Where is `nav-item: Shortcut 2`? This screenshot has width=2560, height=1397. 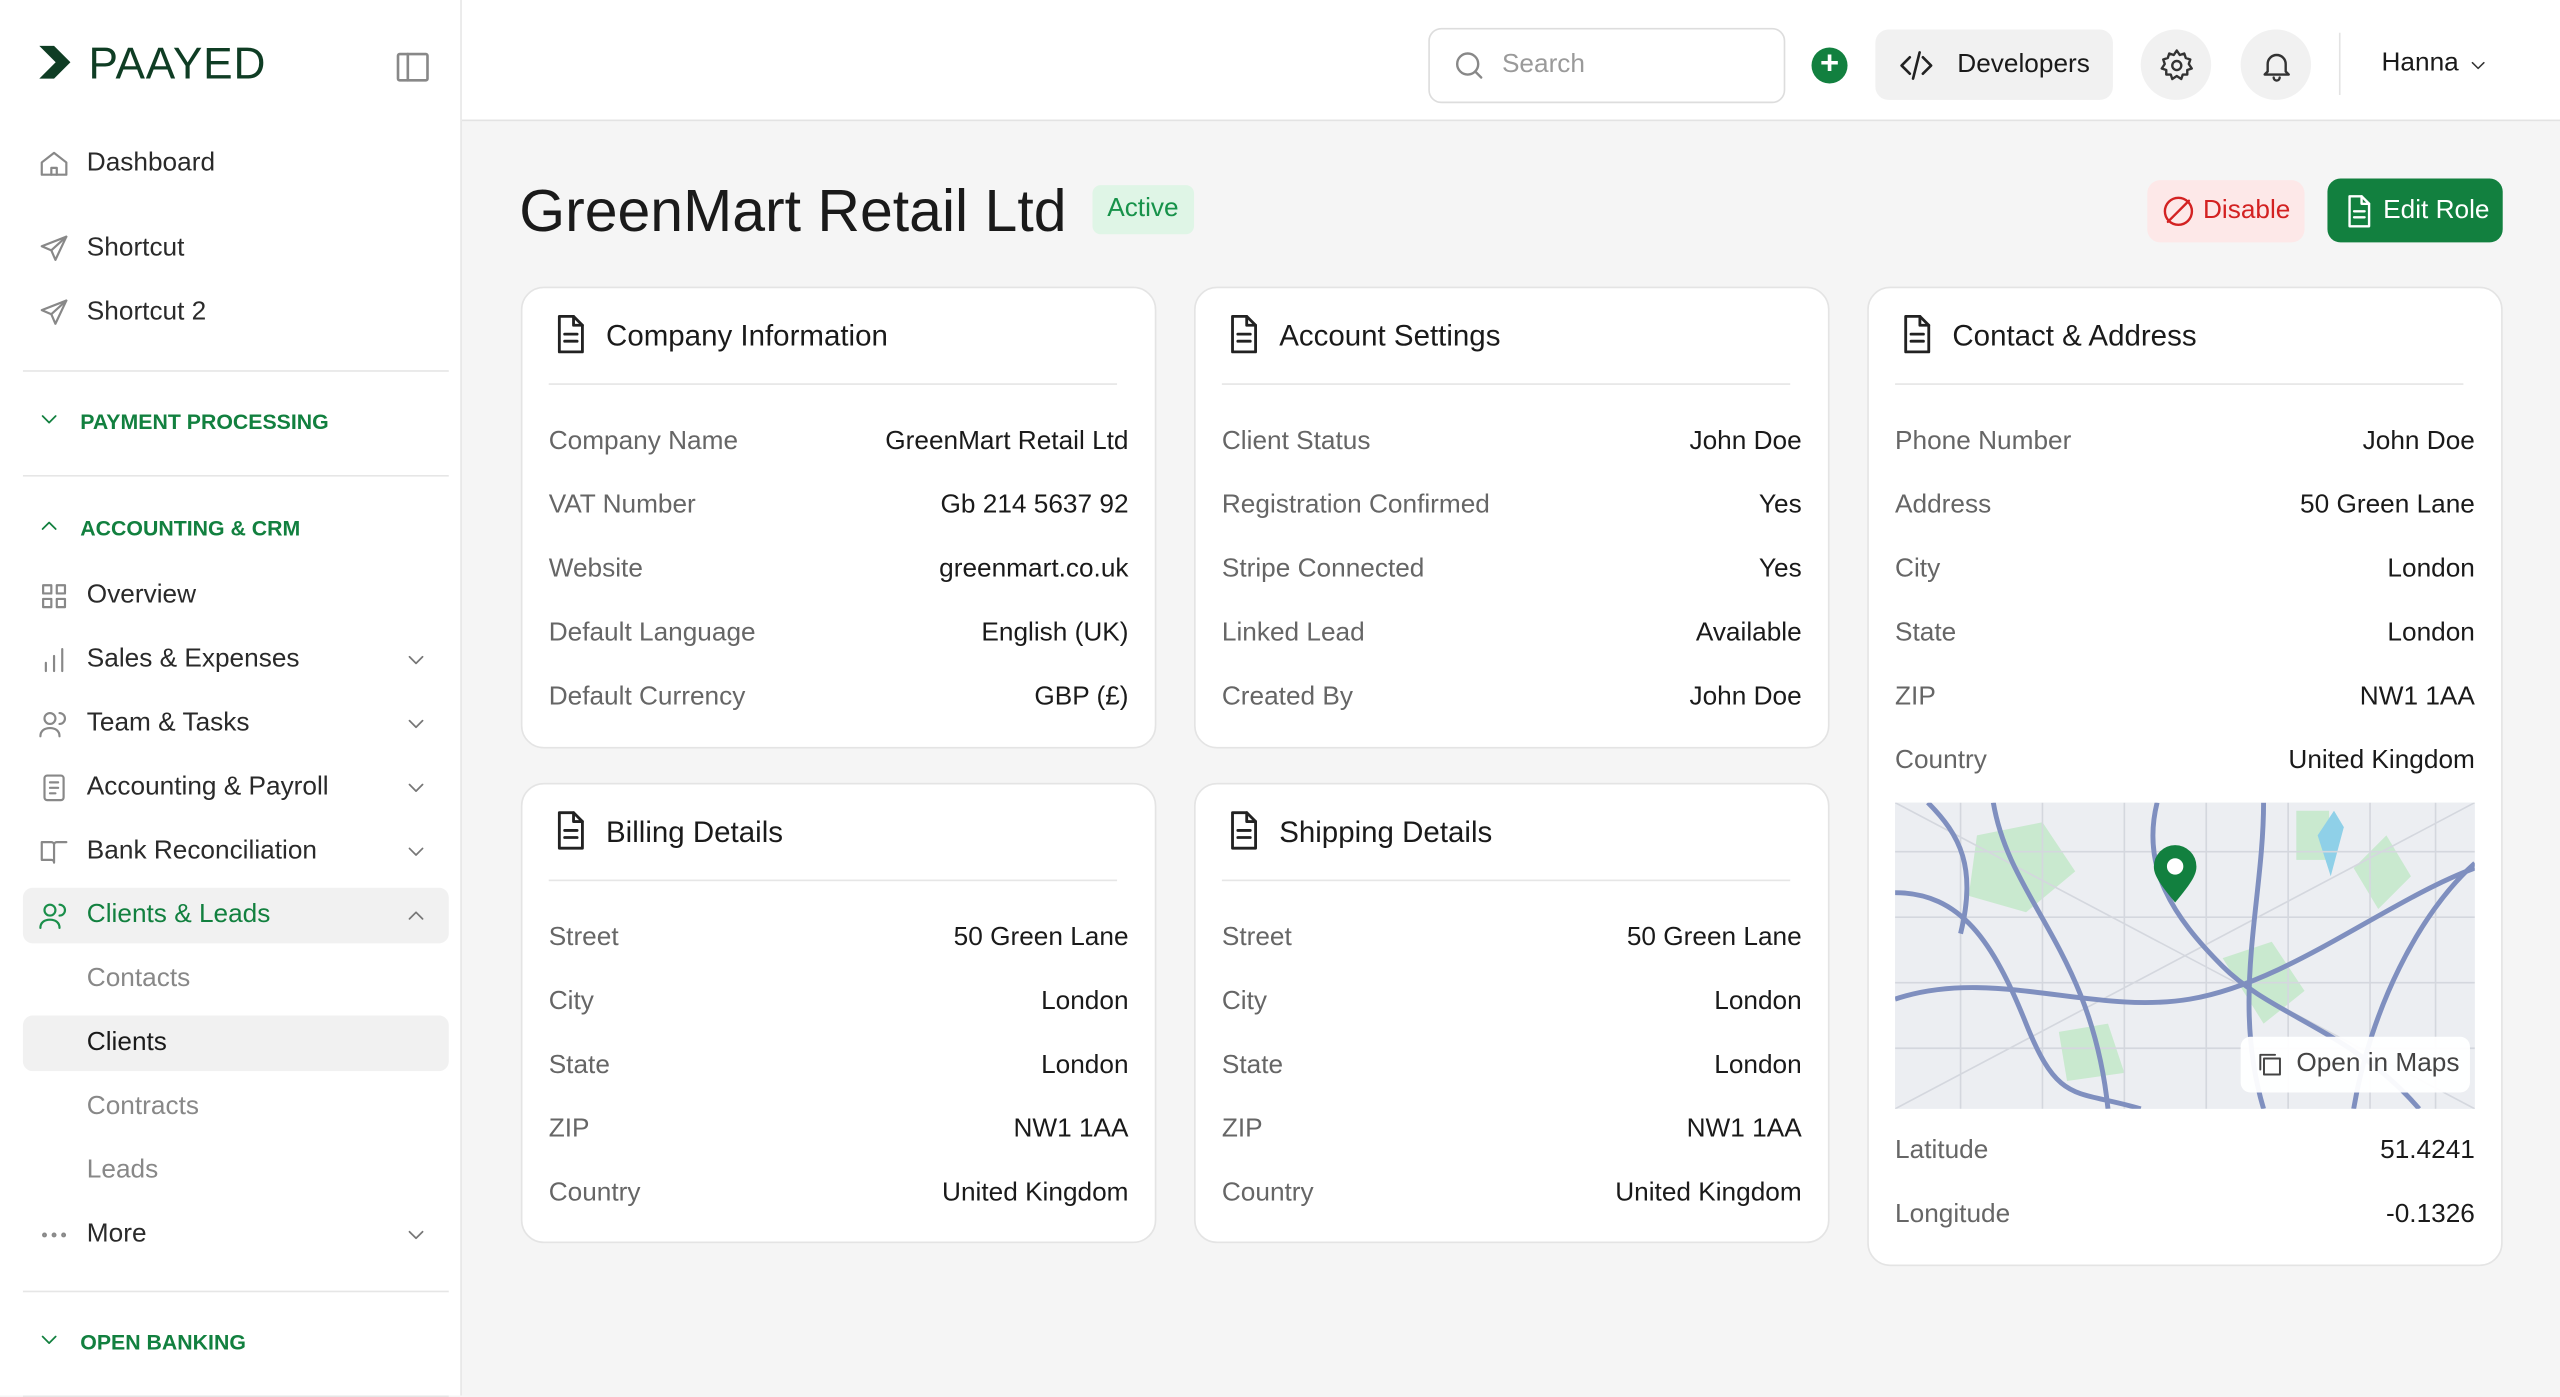
nav-item: Shortcut 2 is located at coordinates (236, 313).